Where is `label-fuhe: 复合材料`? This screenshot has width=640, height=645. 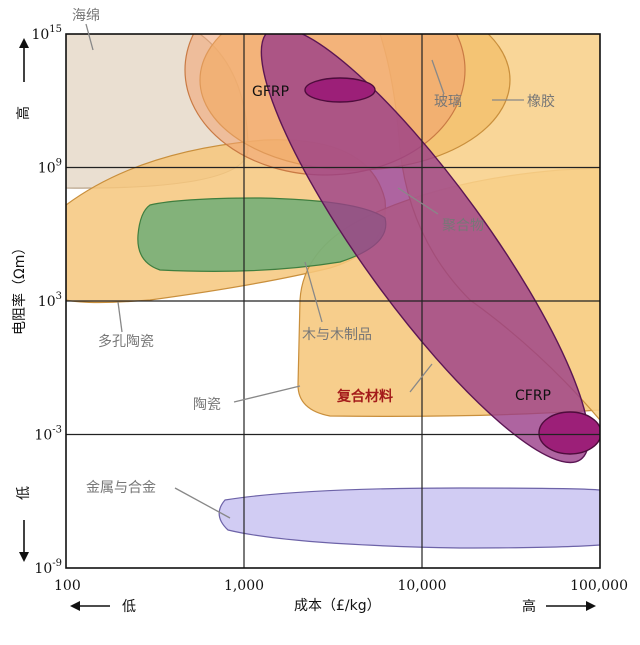 label-fuhe: 复合材料 is located at coordinates (364, 396).